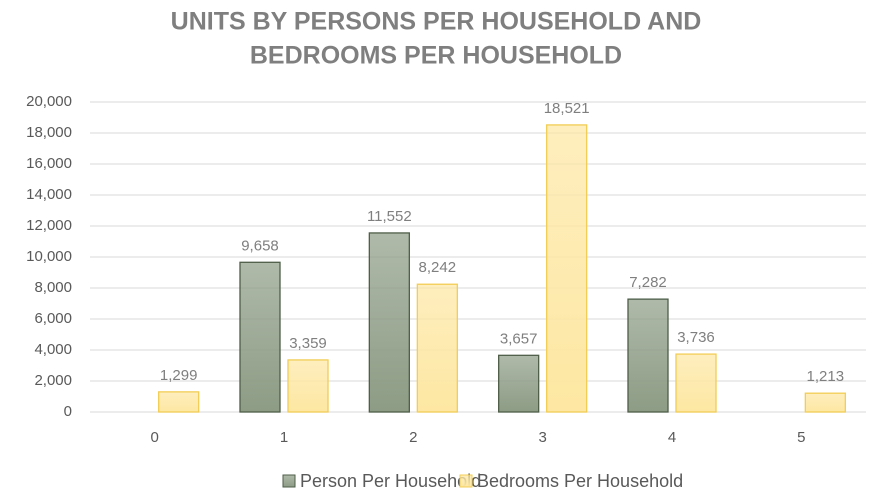 This screenshot has height=495, width=872. I want to click on data-label: 3,657, so click(519, 338).